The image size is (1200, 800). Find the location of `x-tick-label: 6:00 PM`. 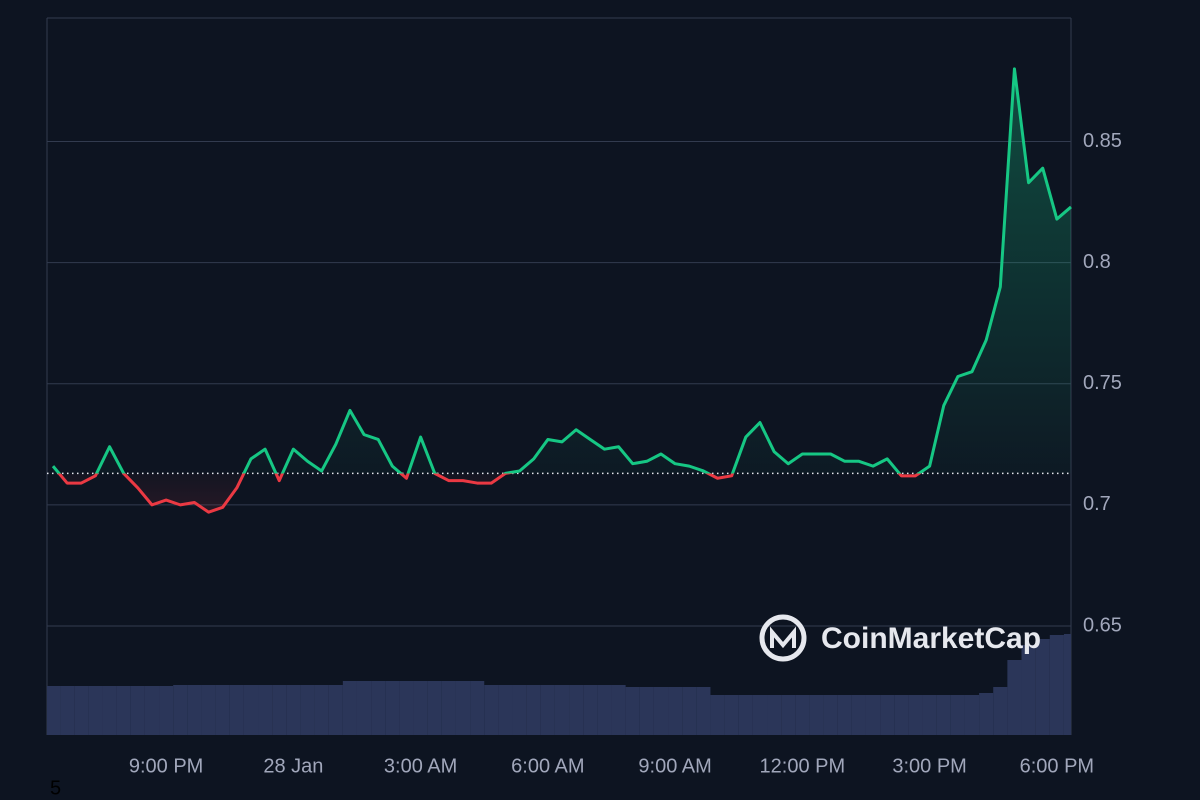

x-tick-label: 6:00 PM is located at coordinates (1057, 766).